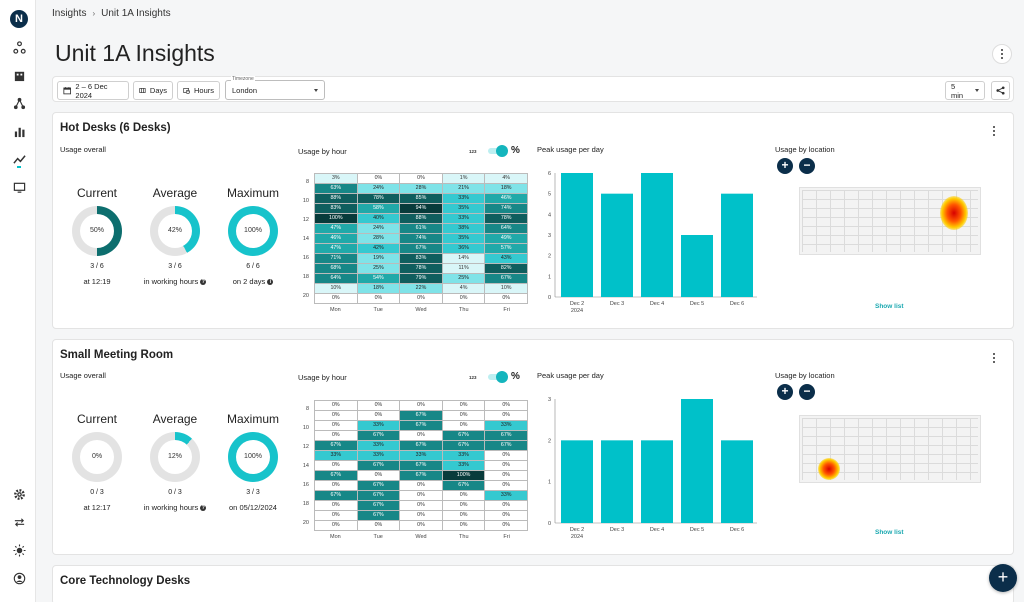 The height and width of the screenshot is (602, 1024). What do you see at coordinates (421, 288) in the screenshot?
I see `heatmap-cell: 22%` at bounding box center [421, 288].